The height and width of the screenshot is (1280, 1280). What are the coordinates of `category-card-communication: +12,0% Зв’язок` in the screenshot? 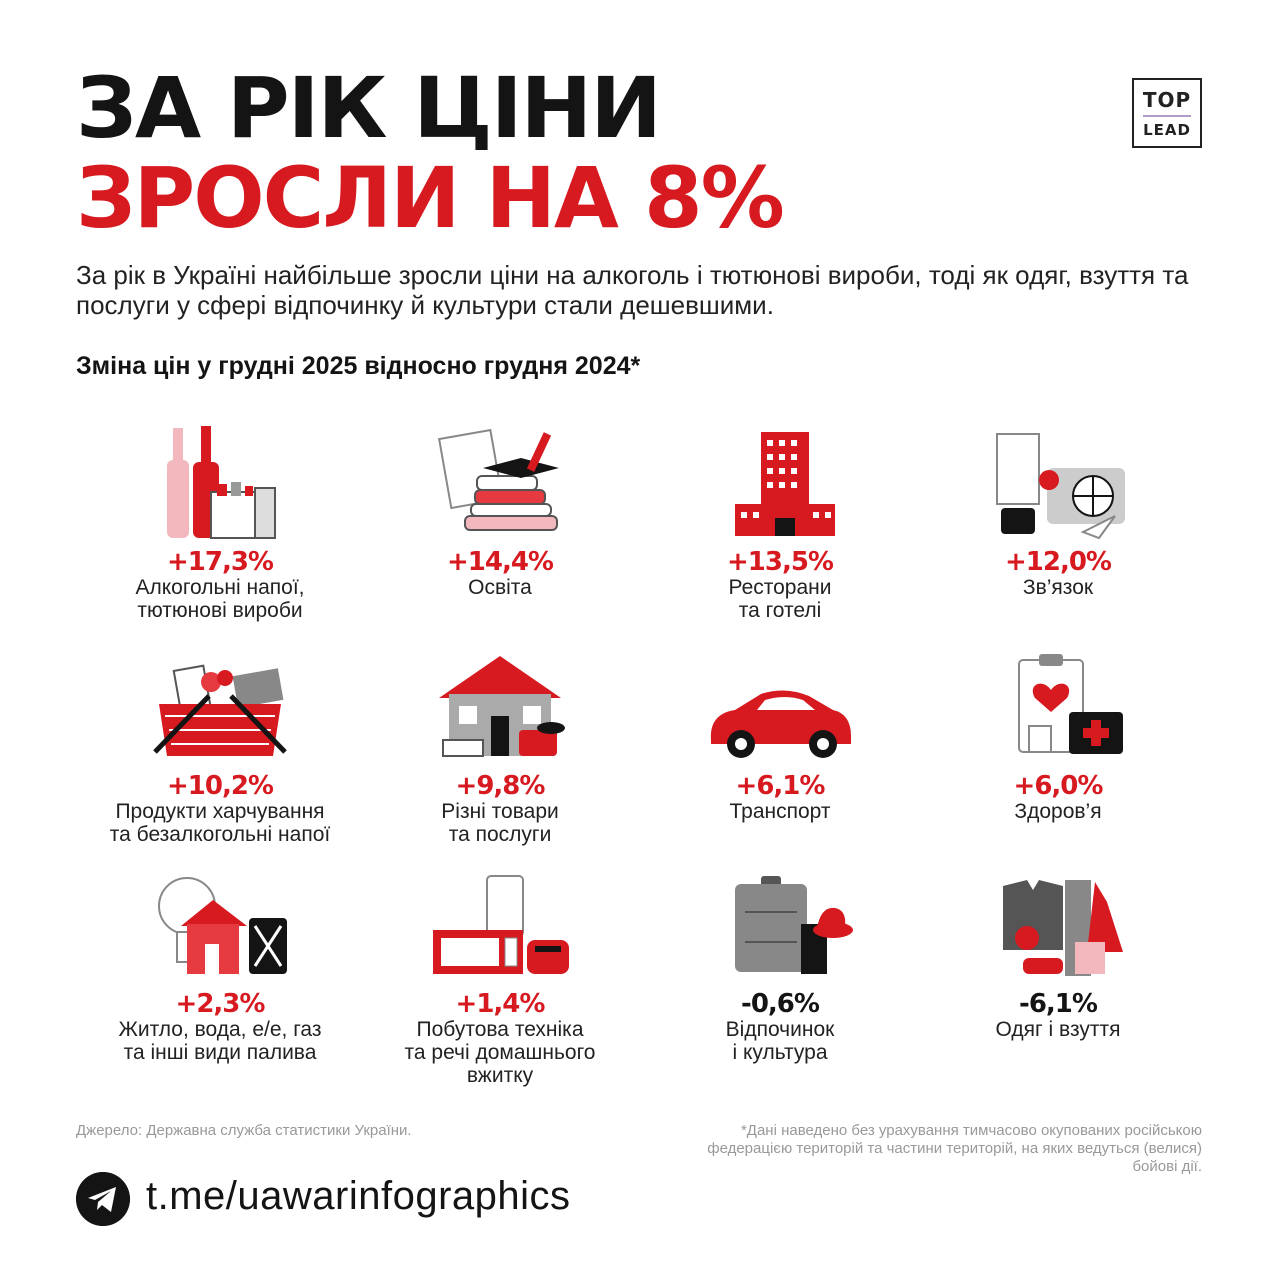 It's located at (1058, 509).